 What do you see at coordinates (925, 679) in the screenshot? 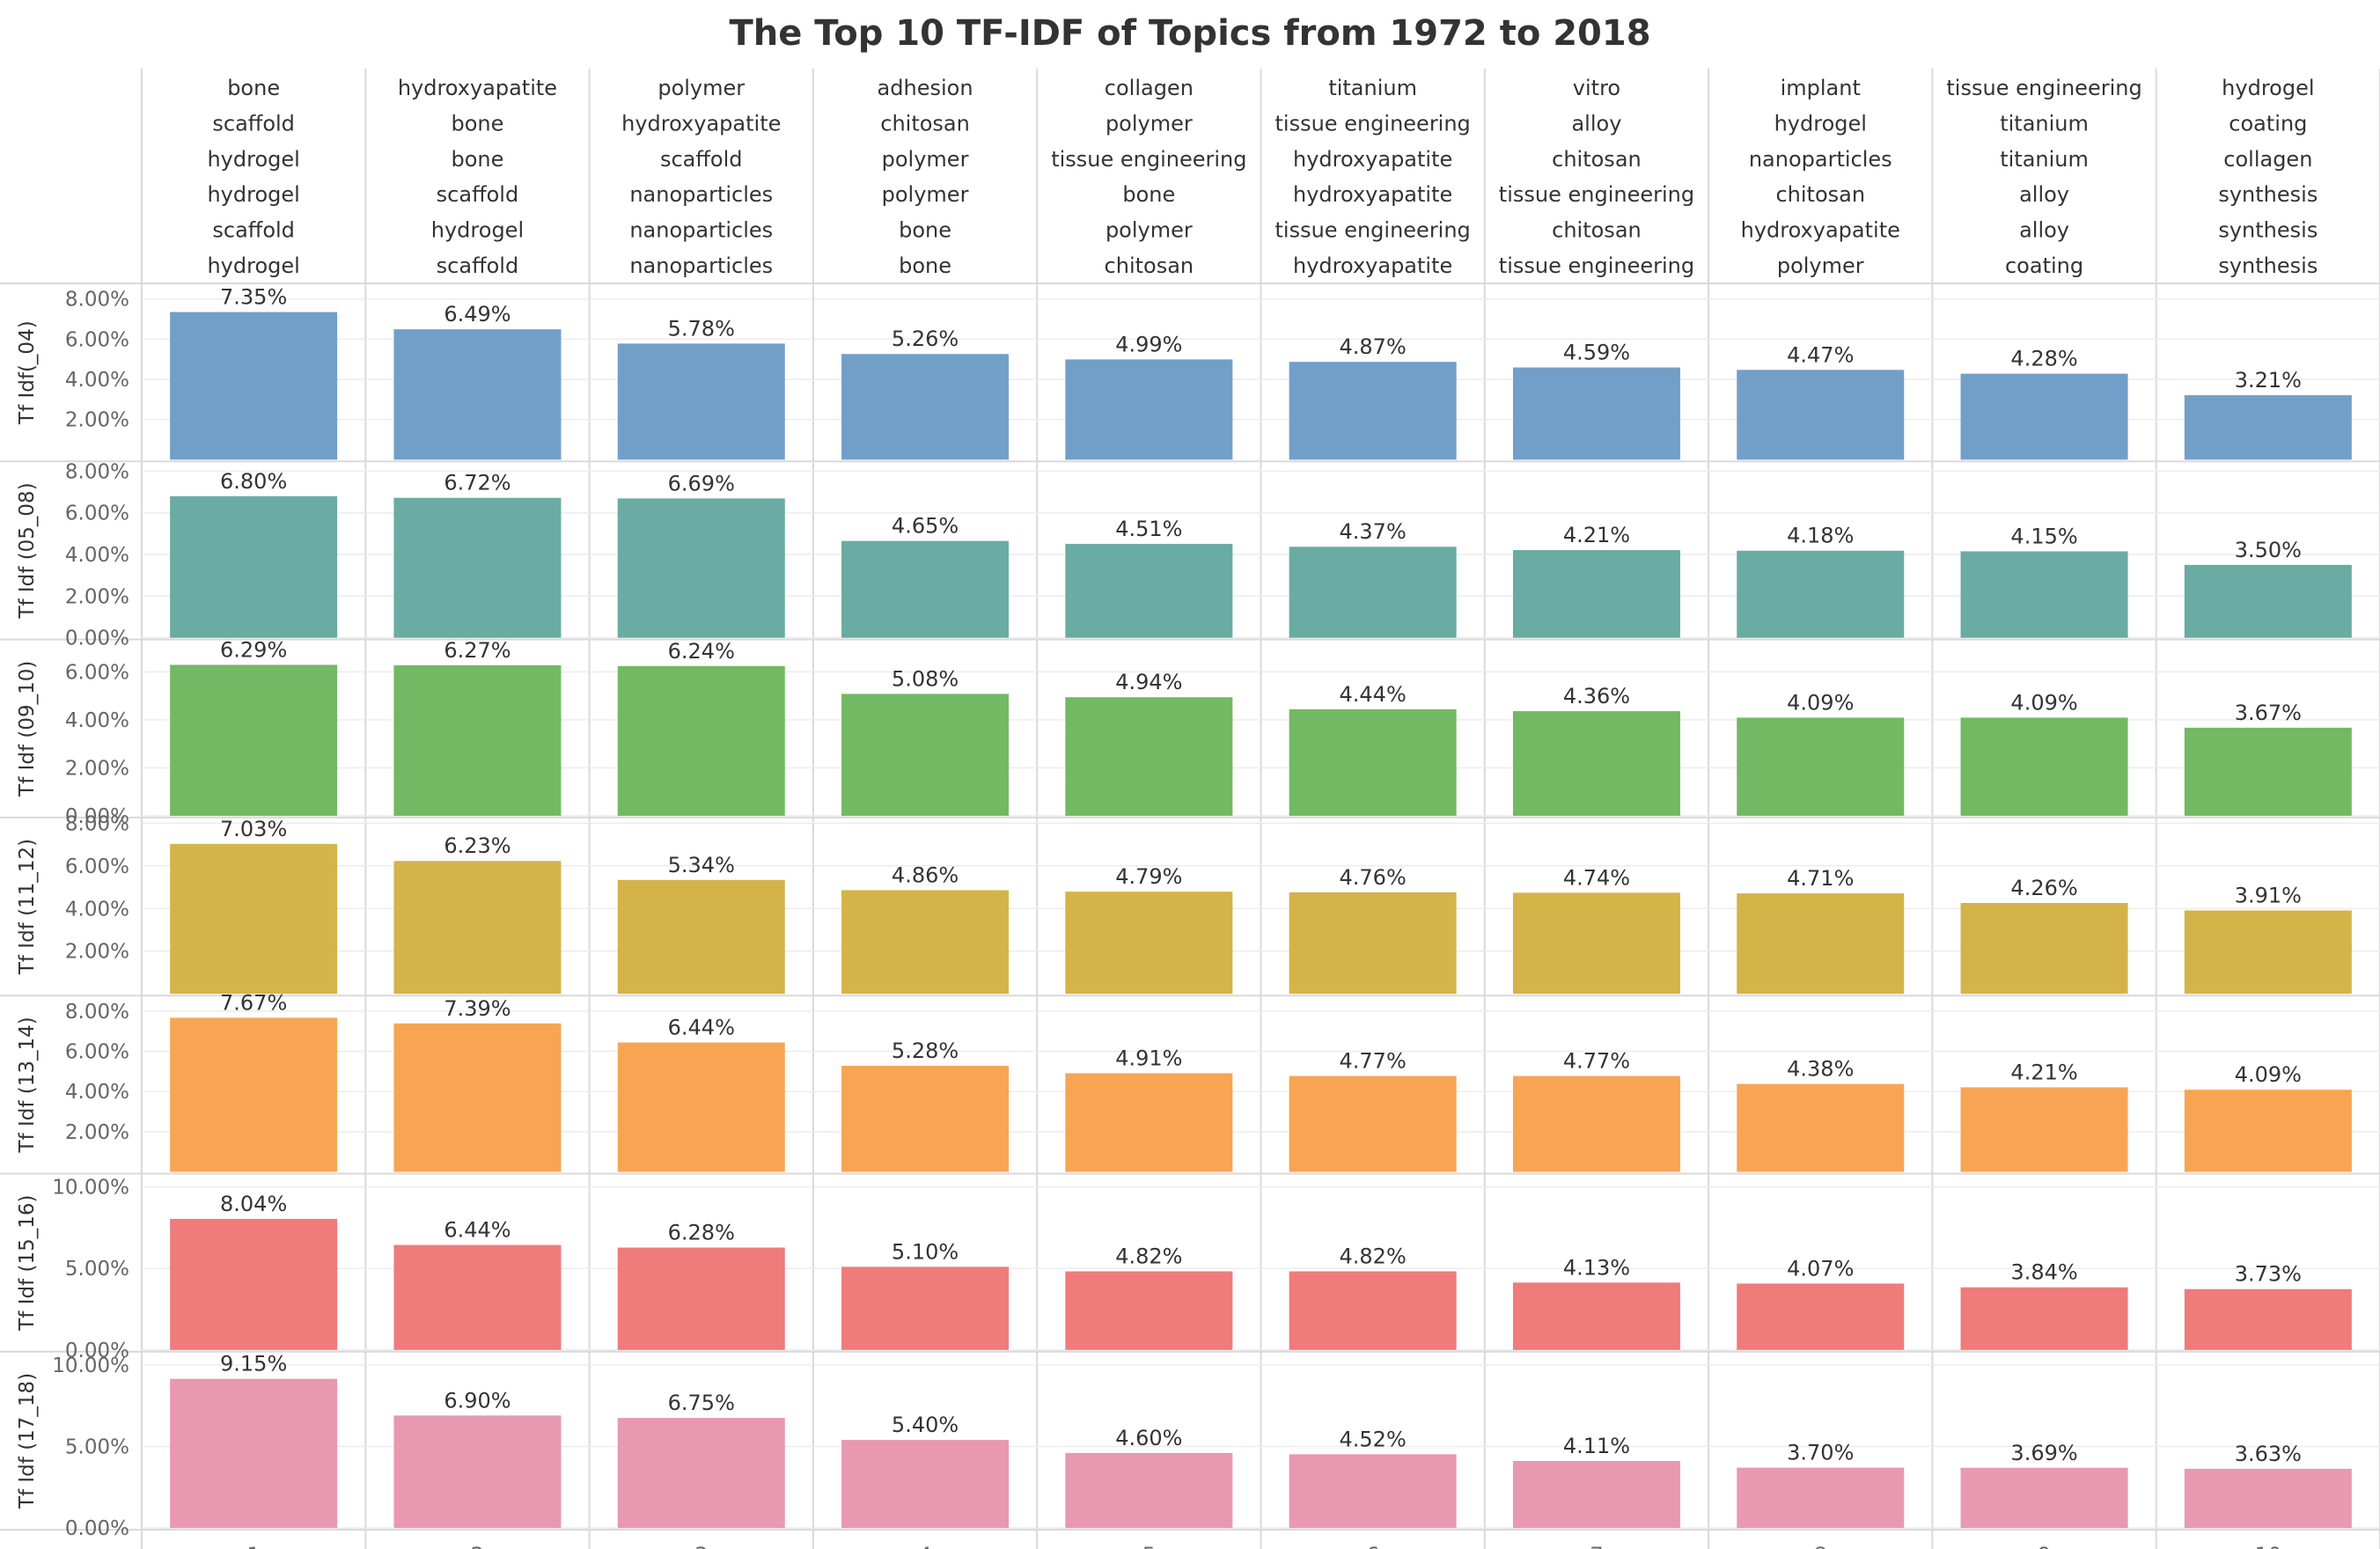
I see `data-label: 5.08%` at bounding box center [925, 679].